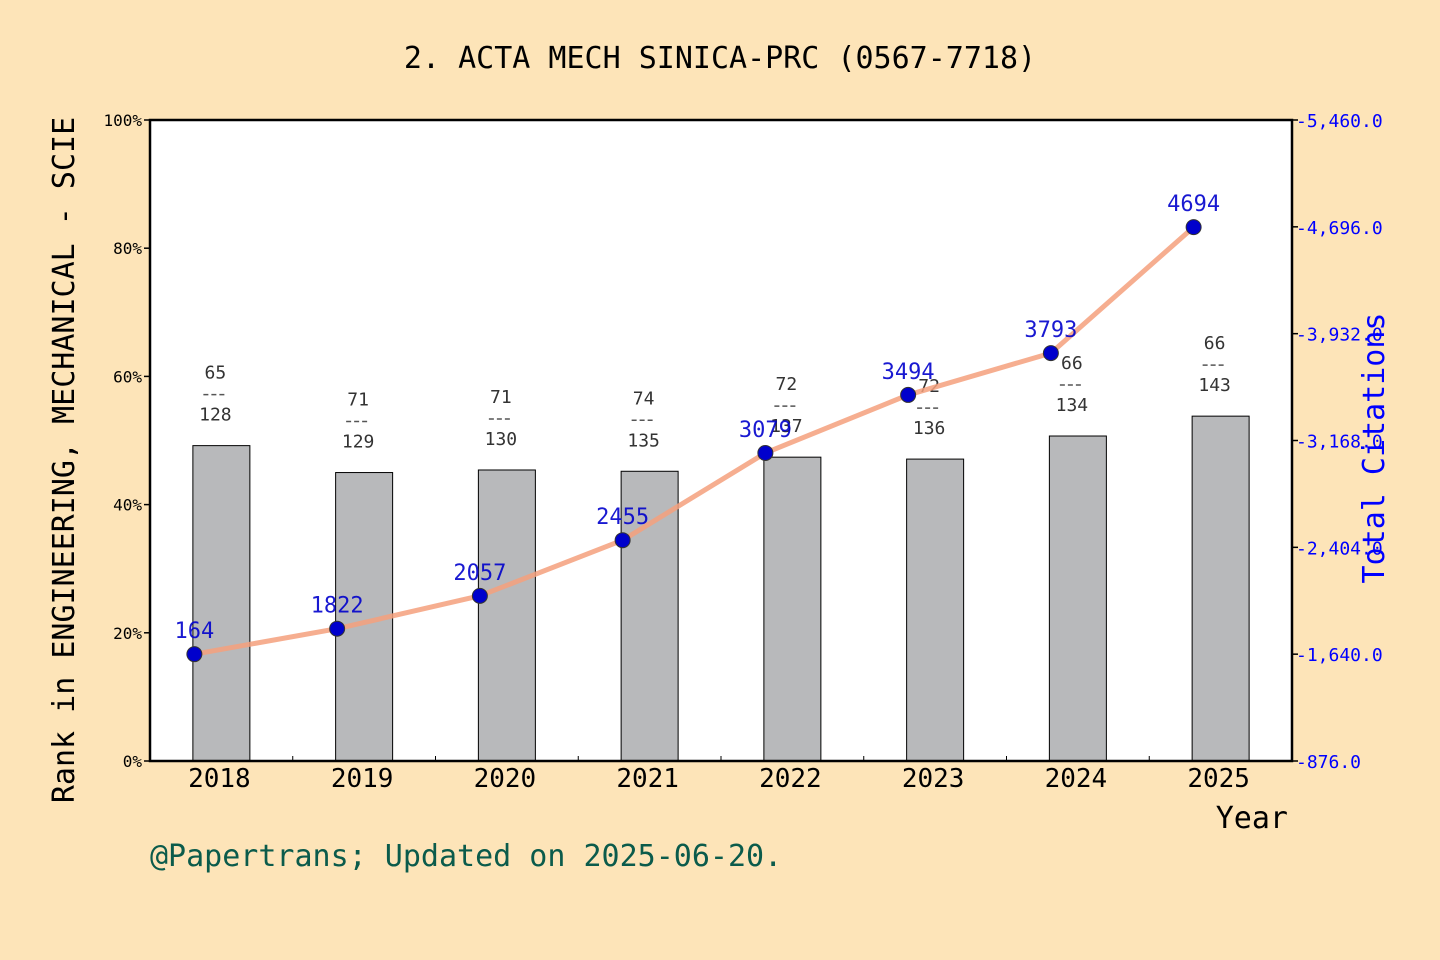  I want to click on y2-tick-label: -2,404.0, so click(1339, 548).